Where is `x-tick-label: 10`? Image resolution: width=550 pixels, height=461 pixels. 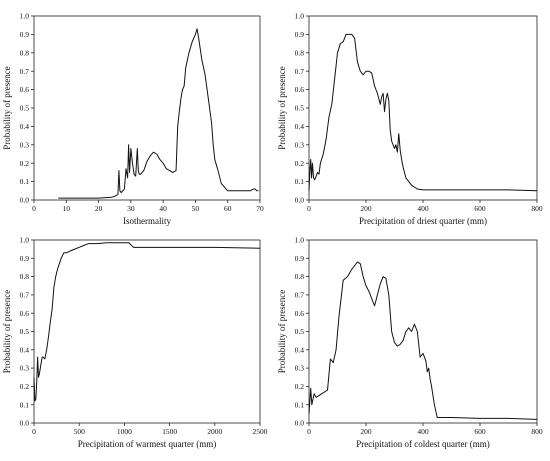 x-tick-label: 10 is located at coordinates (67, 208).